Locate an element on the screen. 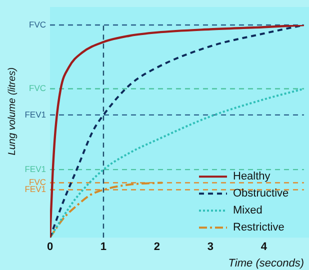 This screenshot has width=309, height=270. legend-label: Healthy is located at coordinates (252, 176).